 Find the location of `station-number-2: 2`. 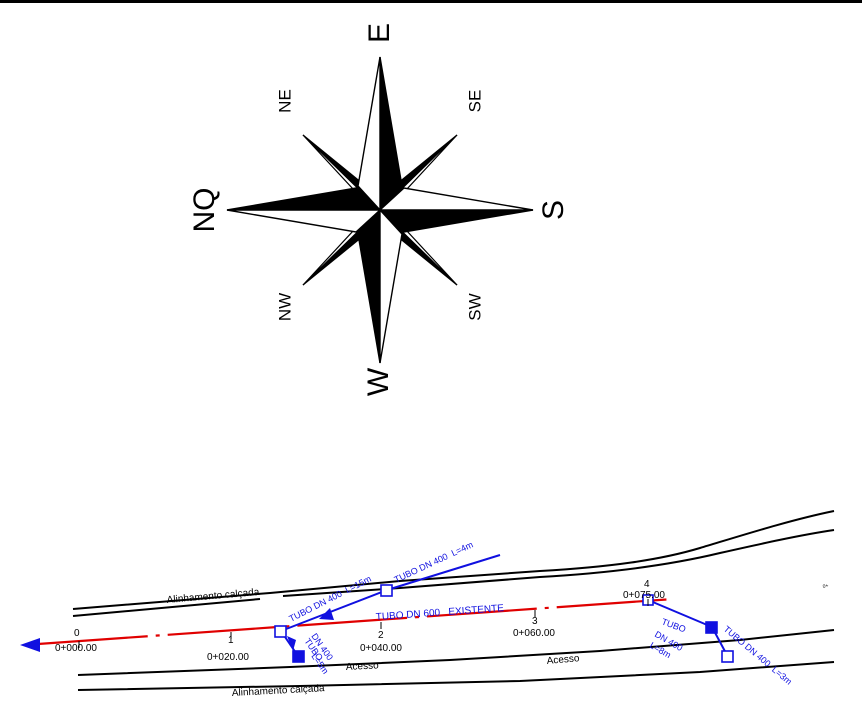

station-number-2: 2 is located at coordinates (381, 635).